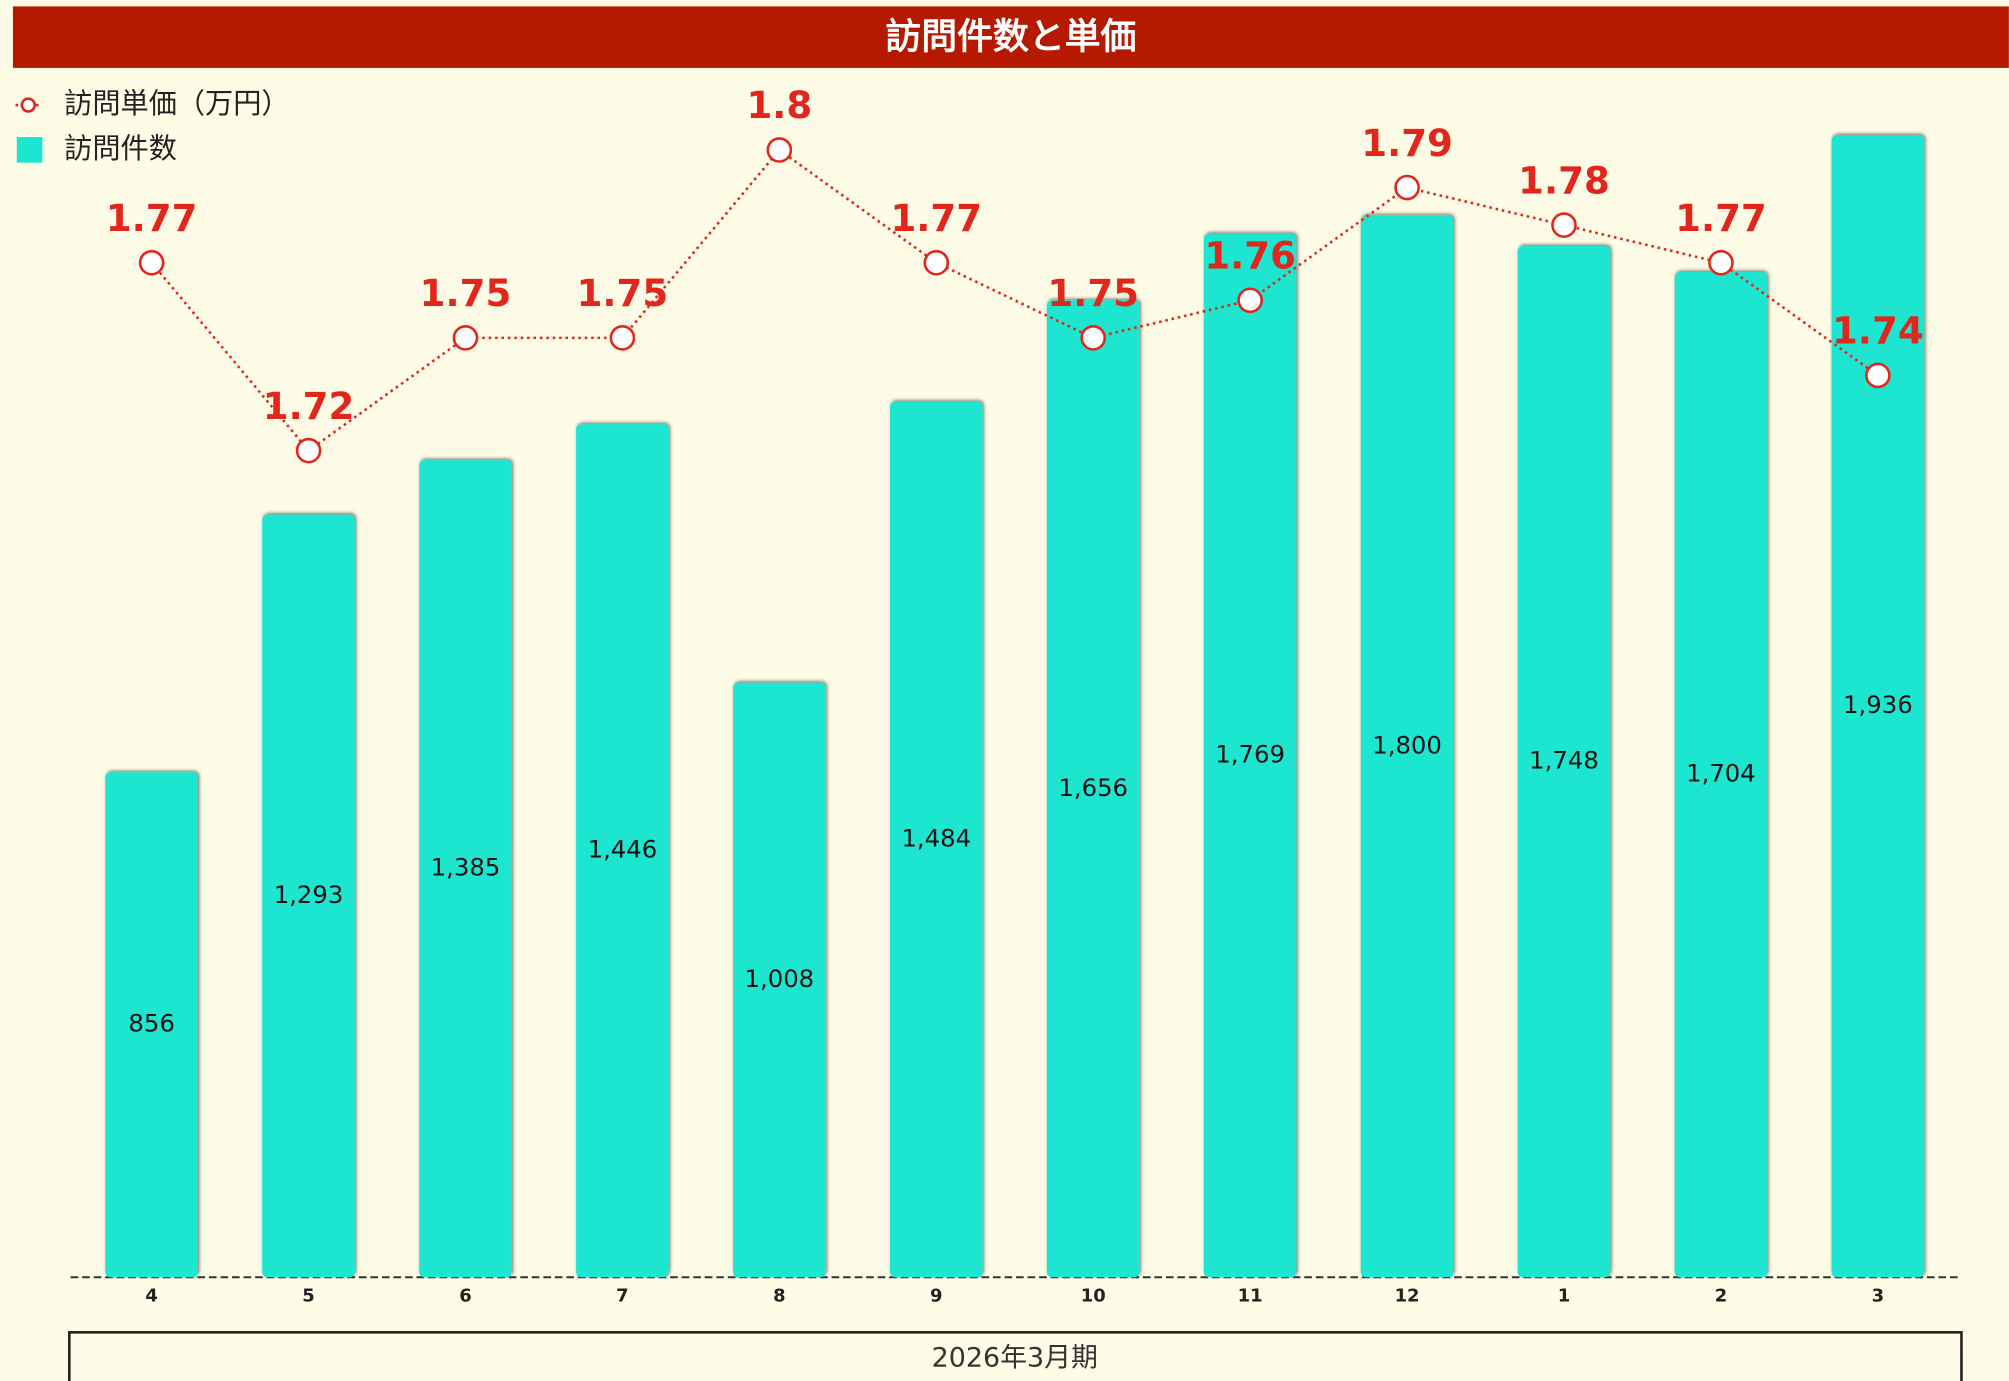 Image resolution: width=2009 pixels, height=1381 pixels. I want to click on x-label-box, so click(1015, 1356).